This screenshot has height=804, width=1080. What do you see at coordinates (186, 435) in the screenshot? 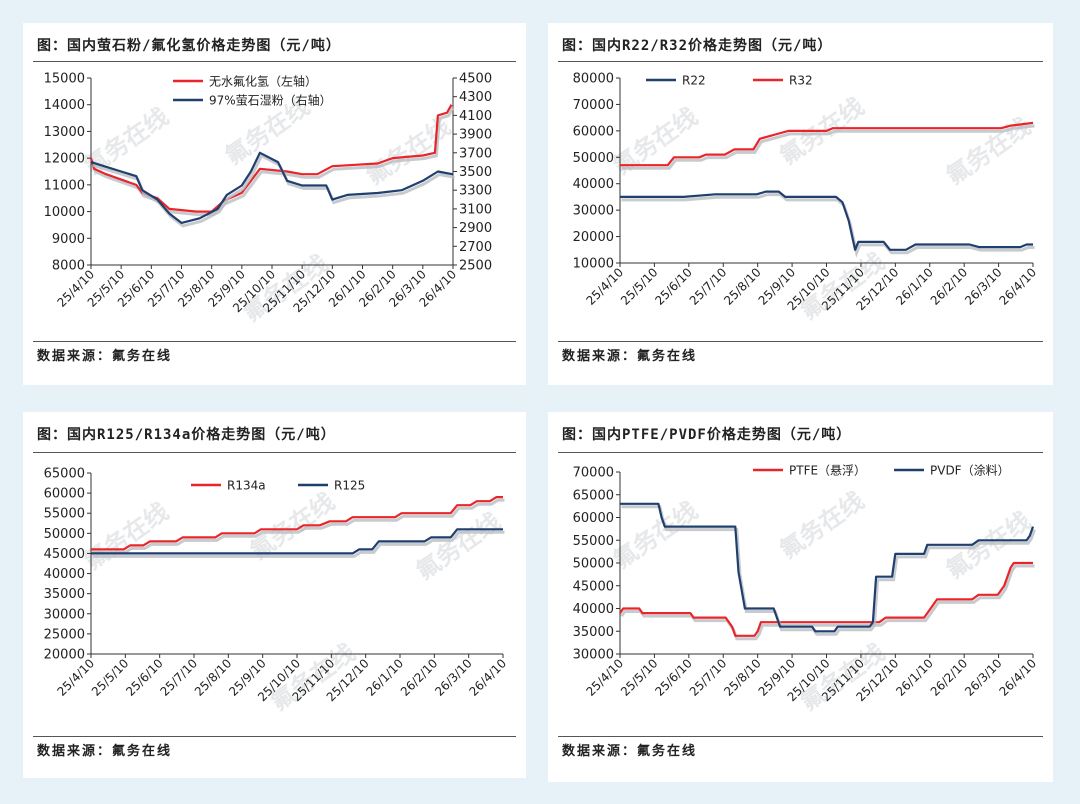
I see `chart-title: 图：国内R125/R134a价格走势图（元/吨）` at bounding box center [186, 435].